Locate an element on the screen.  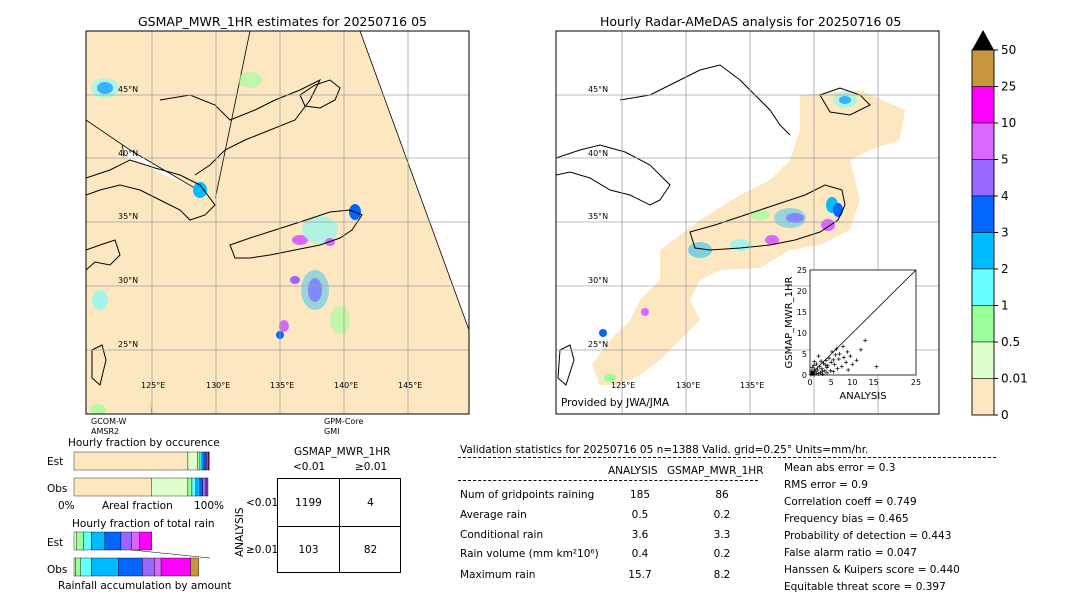
validation-table-divider is located at coordinates (608, 480).